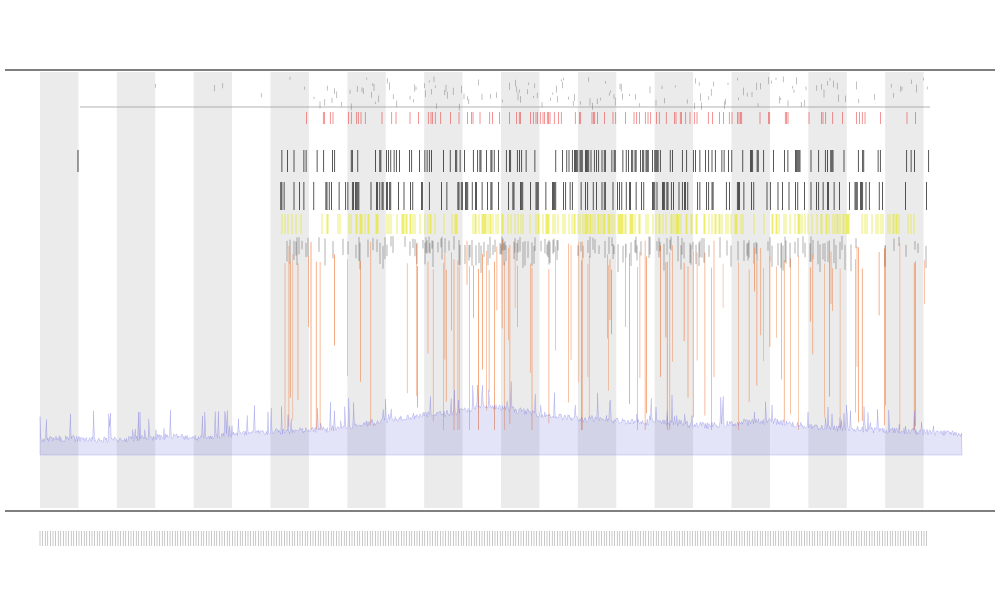 Image resolution: width=1000 pixels, height=600 pixels. Describe the element at coordinates (483, 538) in the screenshot. I see `x-tick-labels` at that location.